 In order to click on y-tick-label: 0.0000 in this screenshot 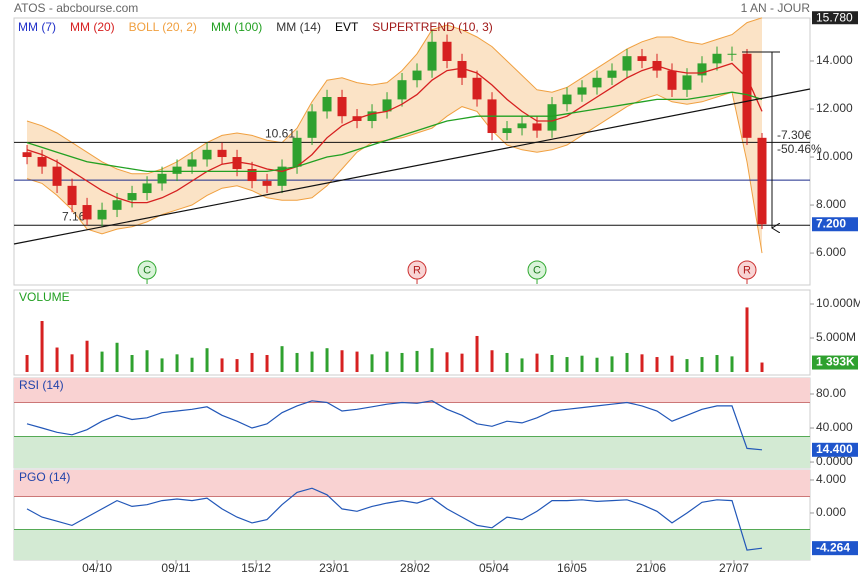, I will do `click(834, 461)`.